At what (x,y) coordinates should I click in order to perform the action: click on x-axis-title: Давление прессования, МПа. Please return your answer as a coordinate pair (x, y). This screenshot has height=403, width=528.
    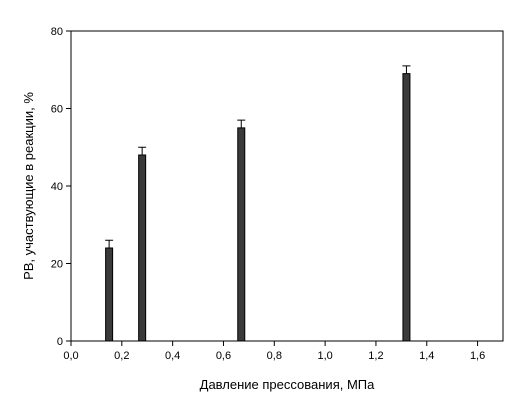
    Looking at the image, I should click on (287, 384).